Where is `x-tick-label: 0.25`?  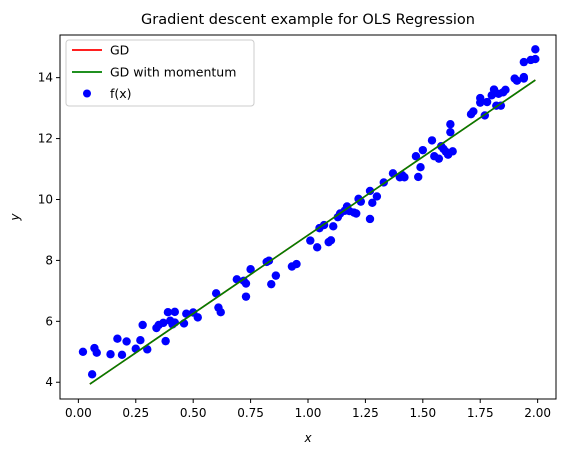 x-tick-label: 0.25 is located at coordinates (135, 413).